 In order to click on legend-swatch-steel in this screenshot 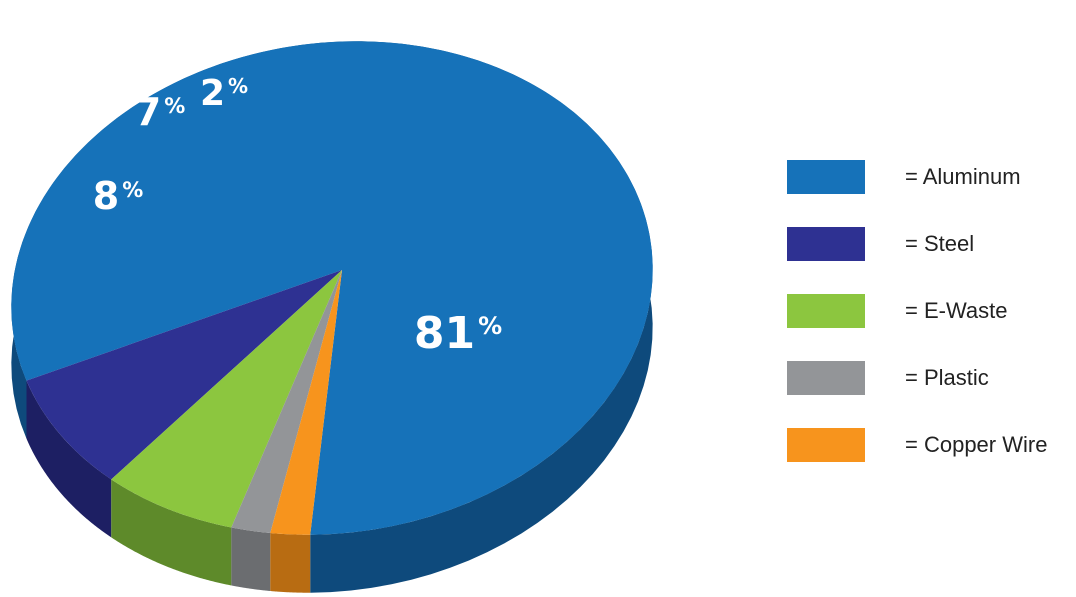, I will do `click(826, 244)`.